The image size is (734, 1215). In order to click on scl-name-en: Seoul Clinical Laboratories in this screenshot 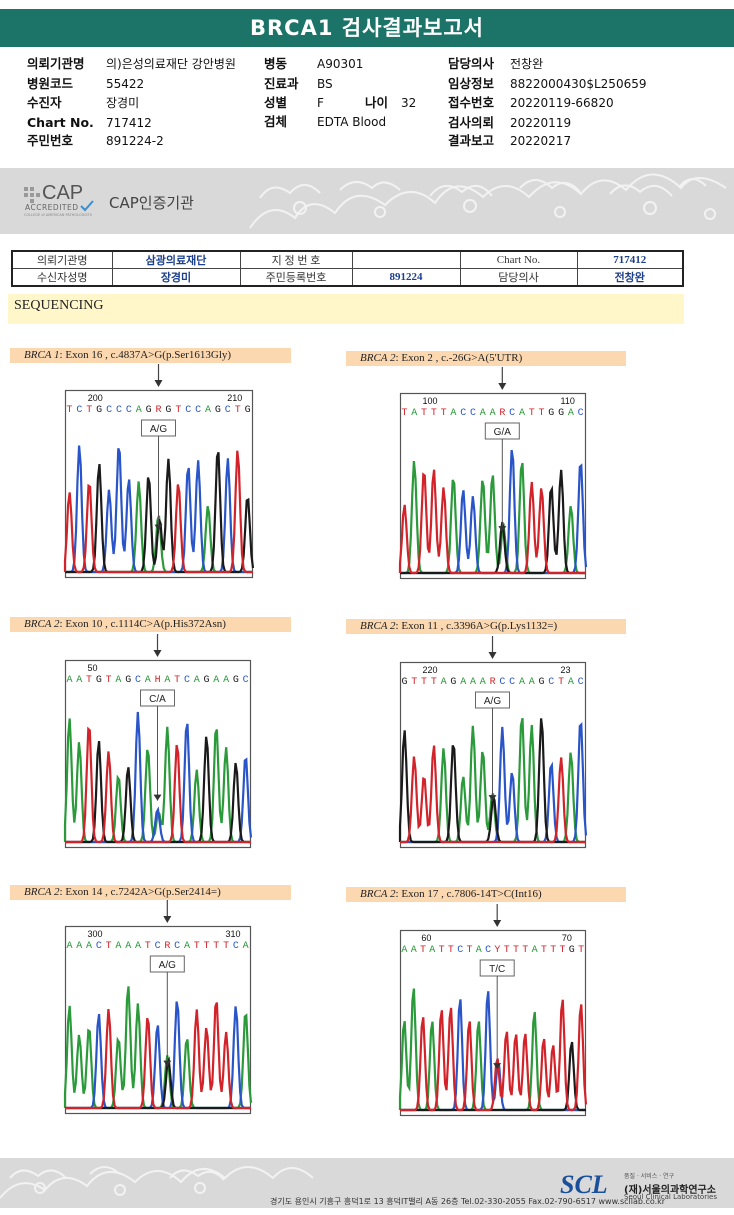, I will do `click(670, 1197)`.